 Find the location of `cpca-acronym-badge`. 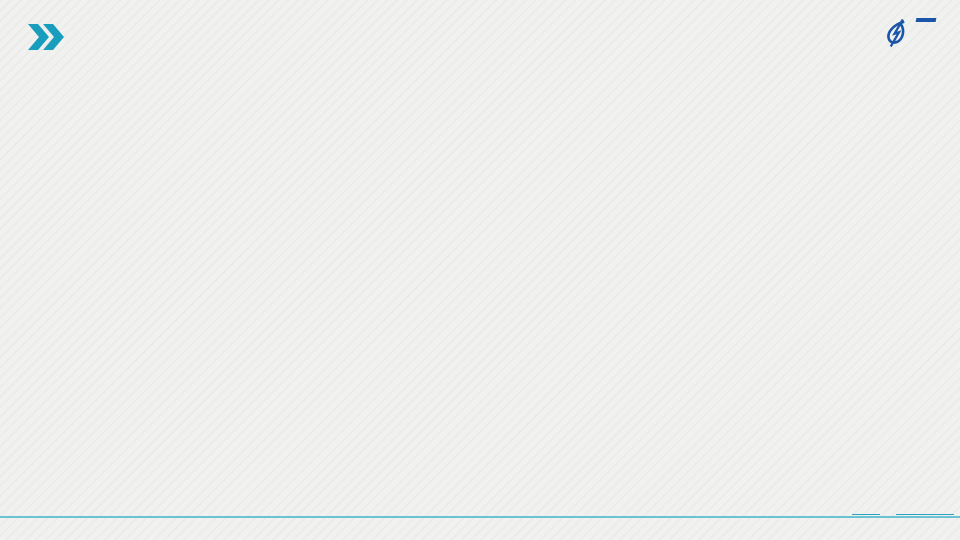

cpca-acronym-badge is located at coordinates (926, 20).